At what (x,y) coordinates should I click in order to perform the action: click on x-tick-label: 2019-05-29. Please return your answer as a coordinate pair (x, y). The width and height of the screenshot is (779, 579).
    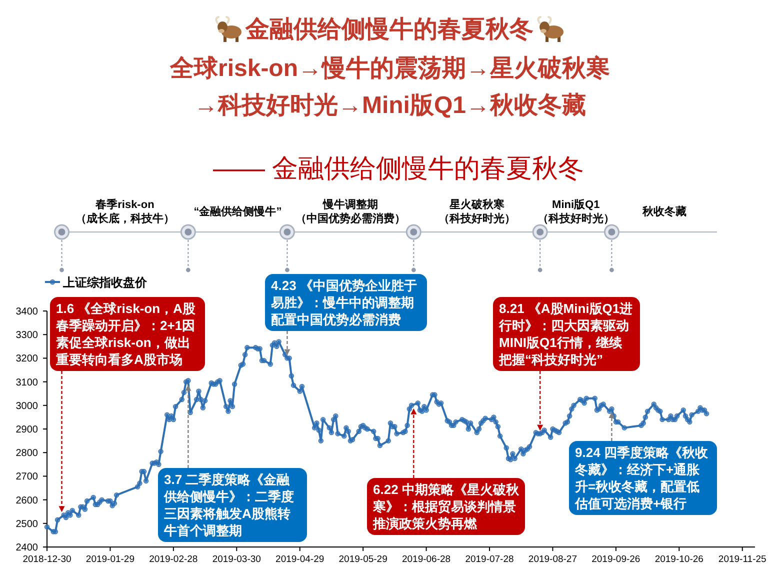
    Looking at the image, I should click on (363, 559).